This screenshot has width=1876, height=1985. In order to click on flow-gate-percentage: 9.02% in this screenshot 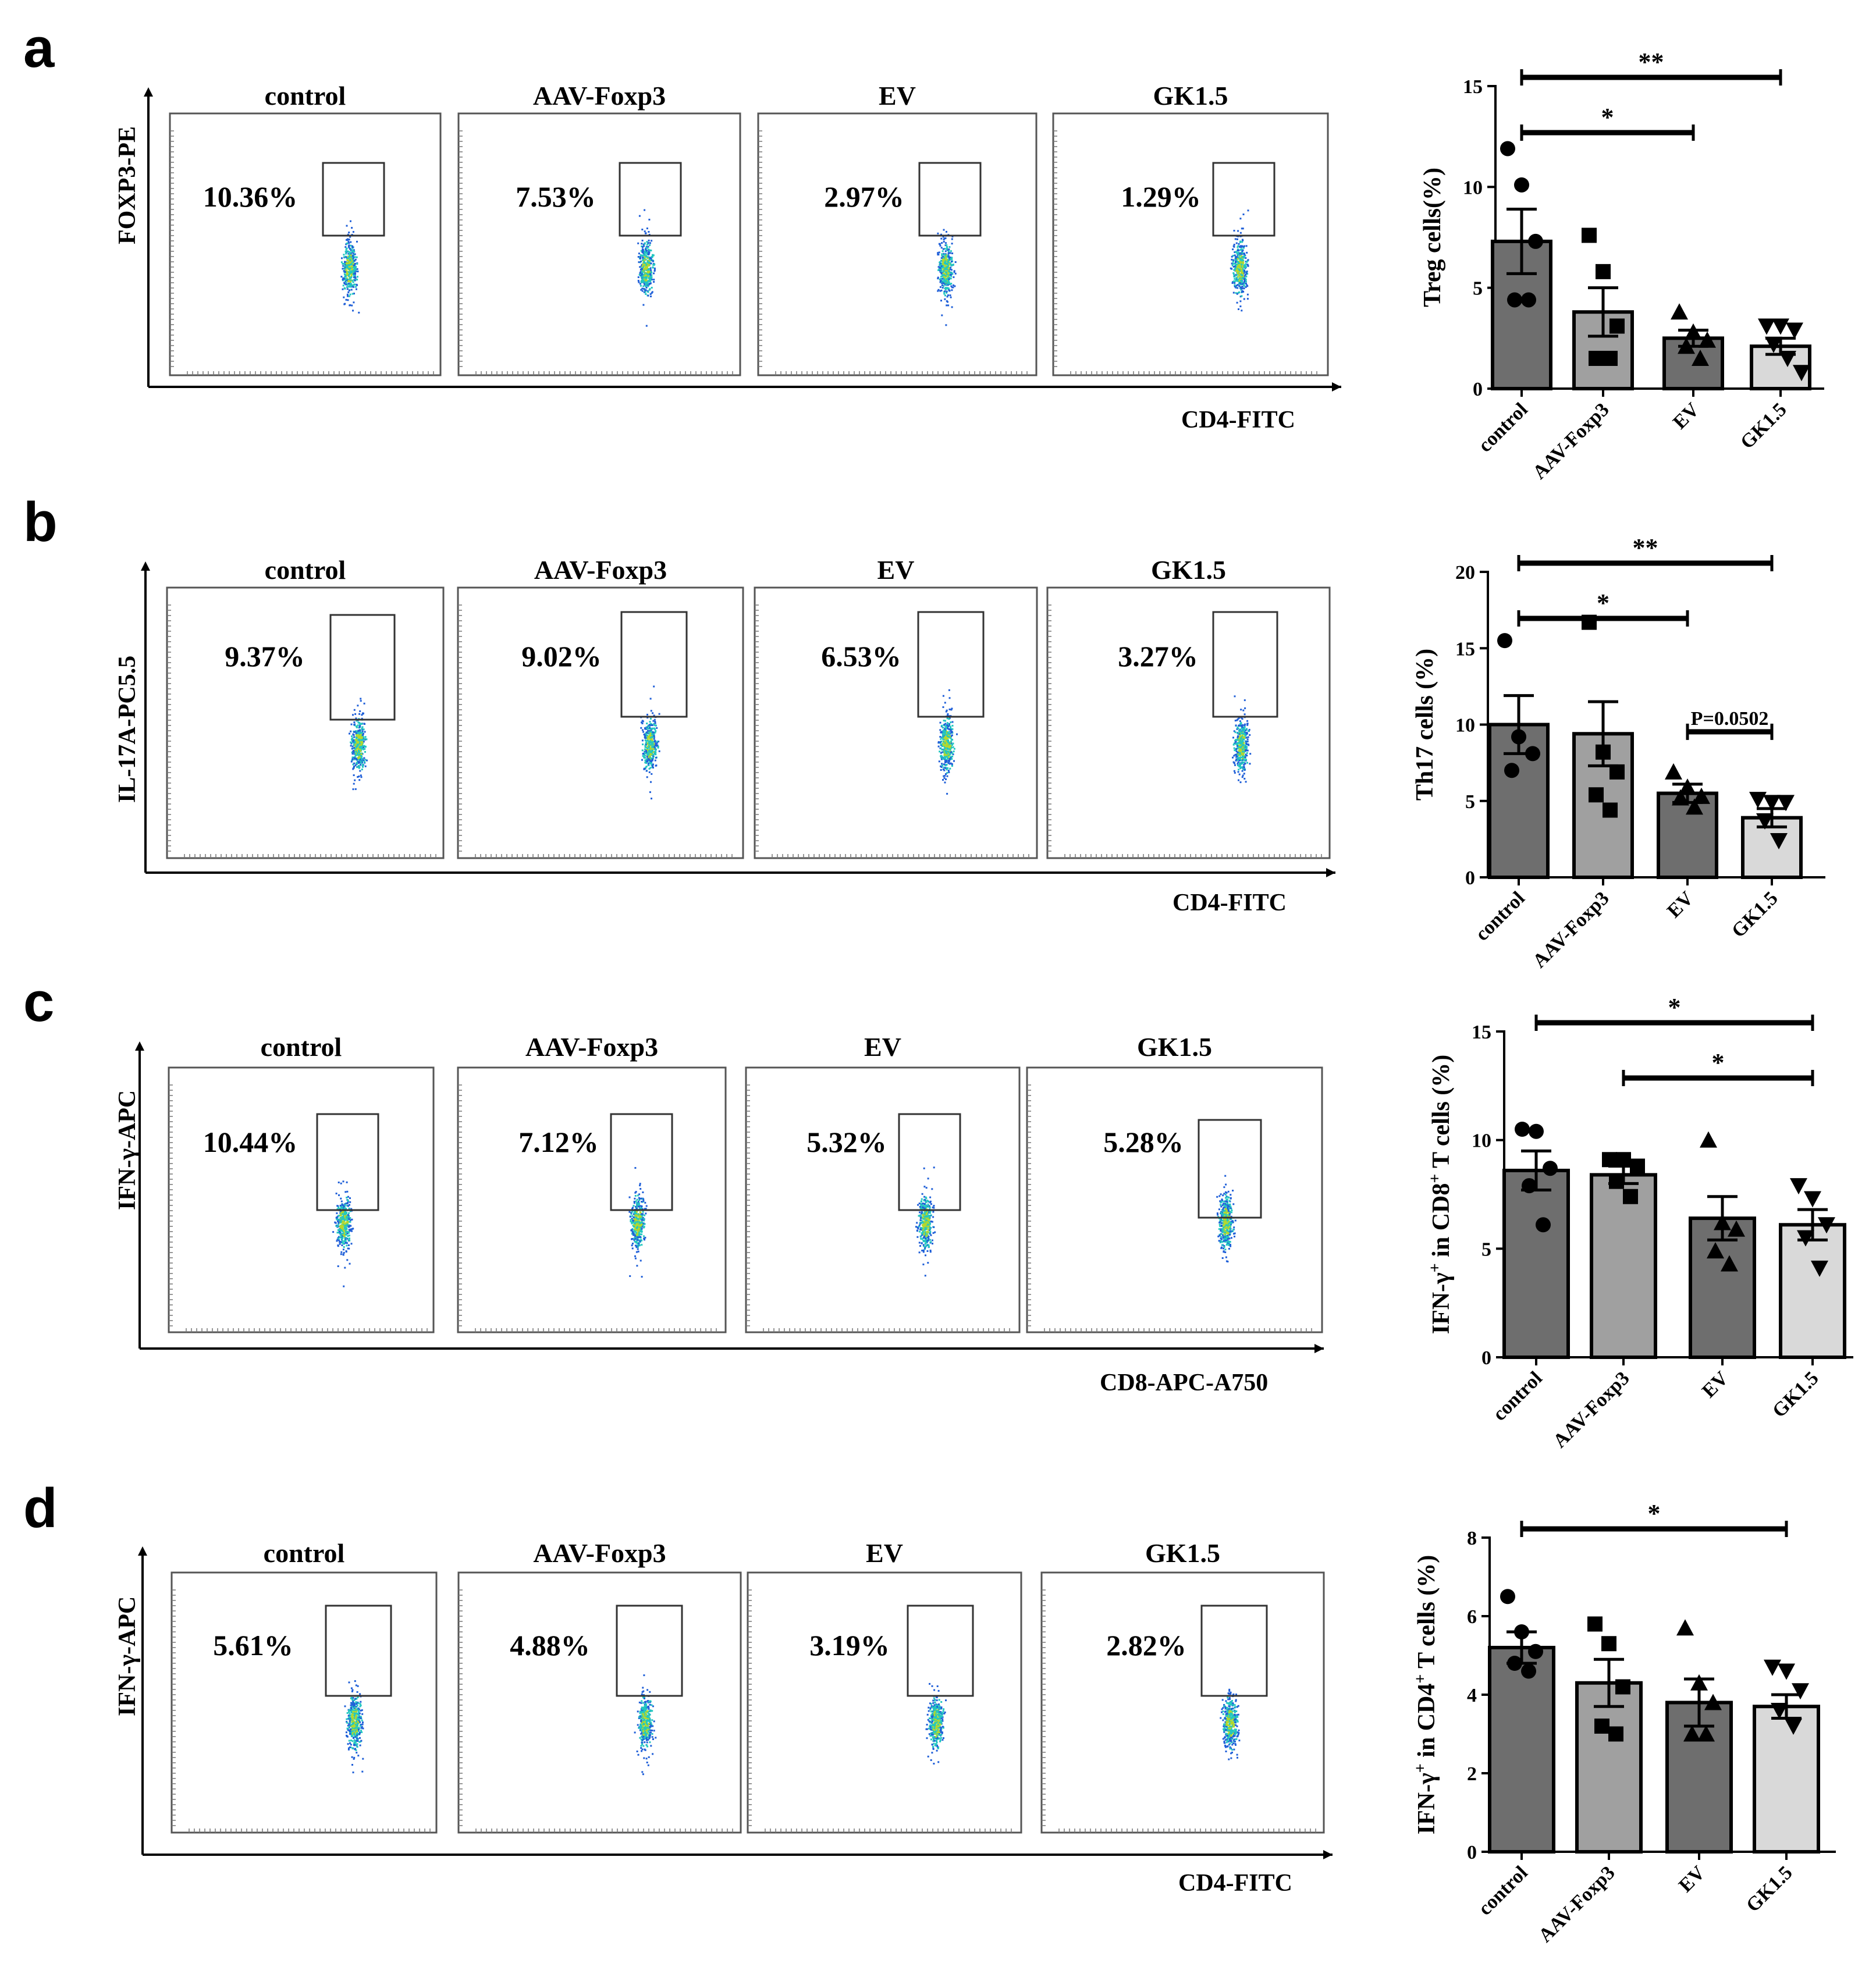, I will do `click(561, 656)`.